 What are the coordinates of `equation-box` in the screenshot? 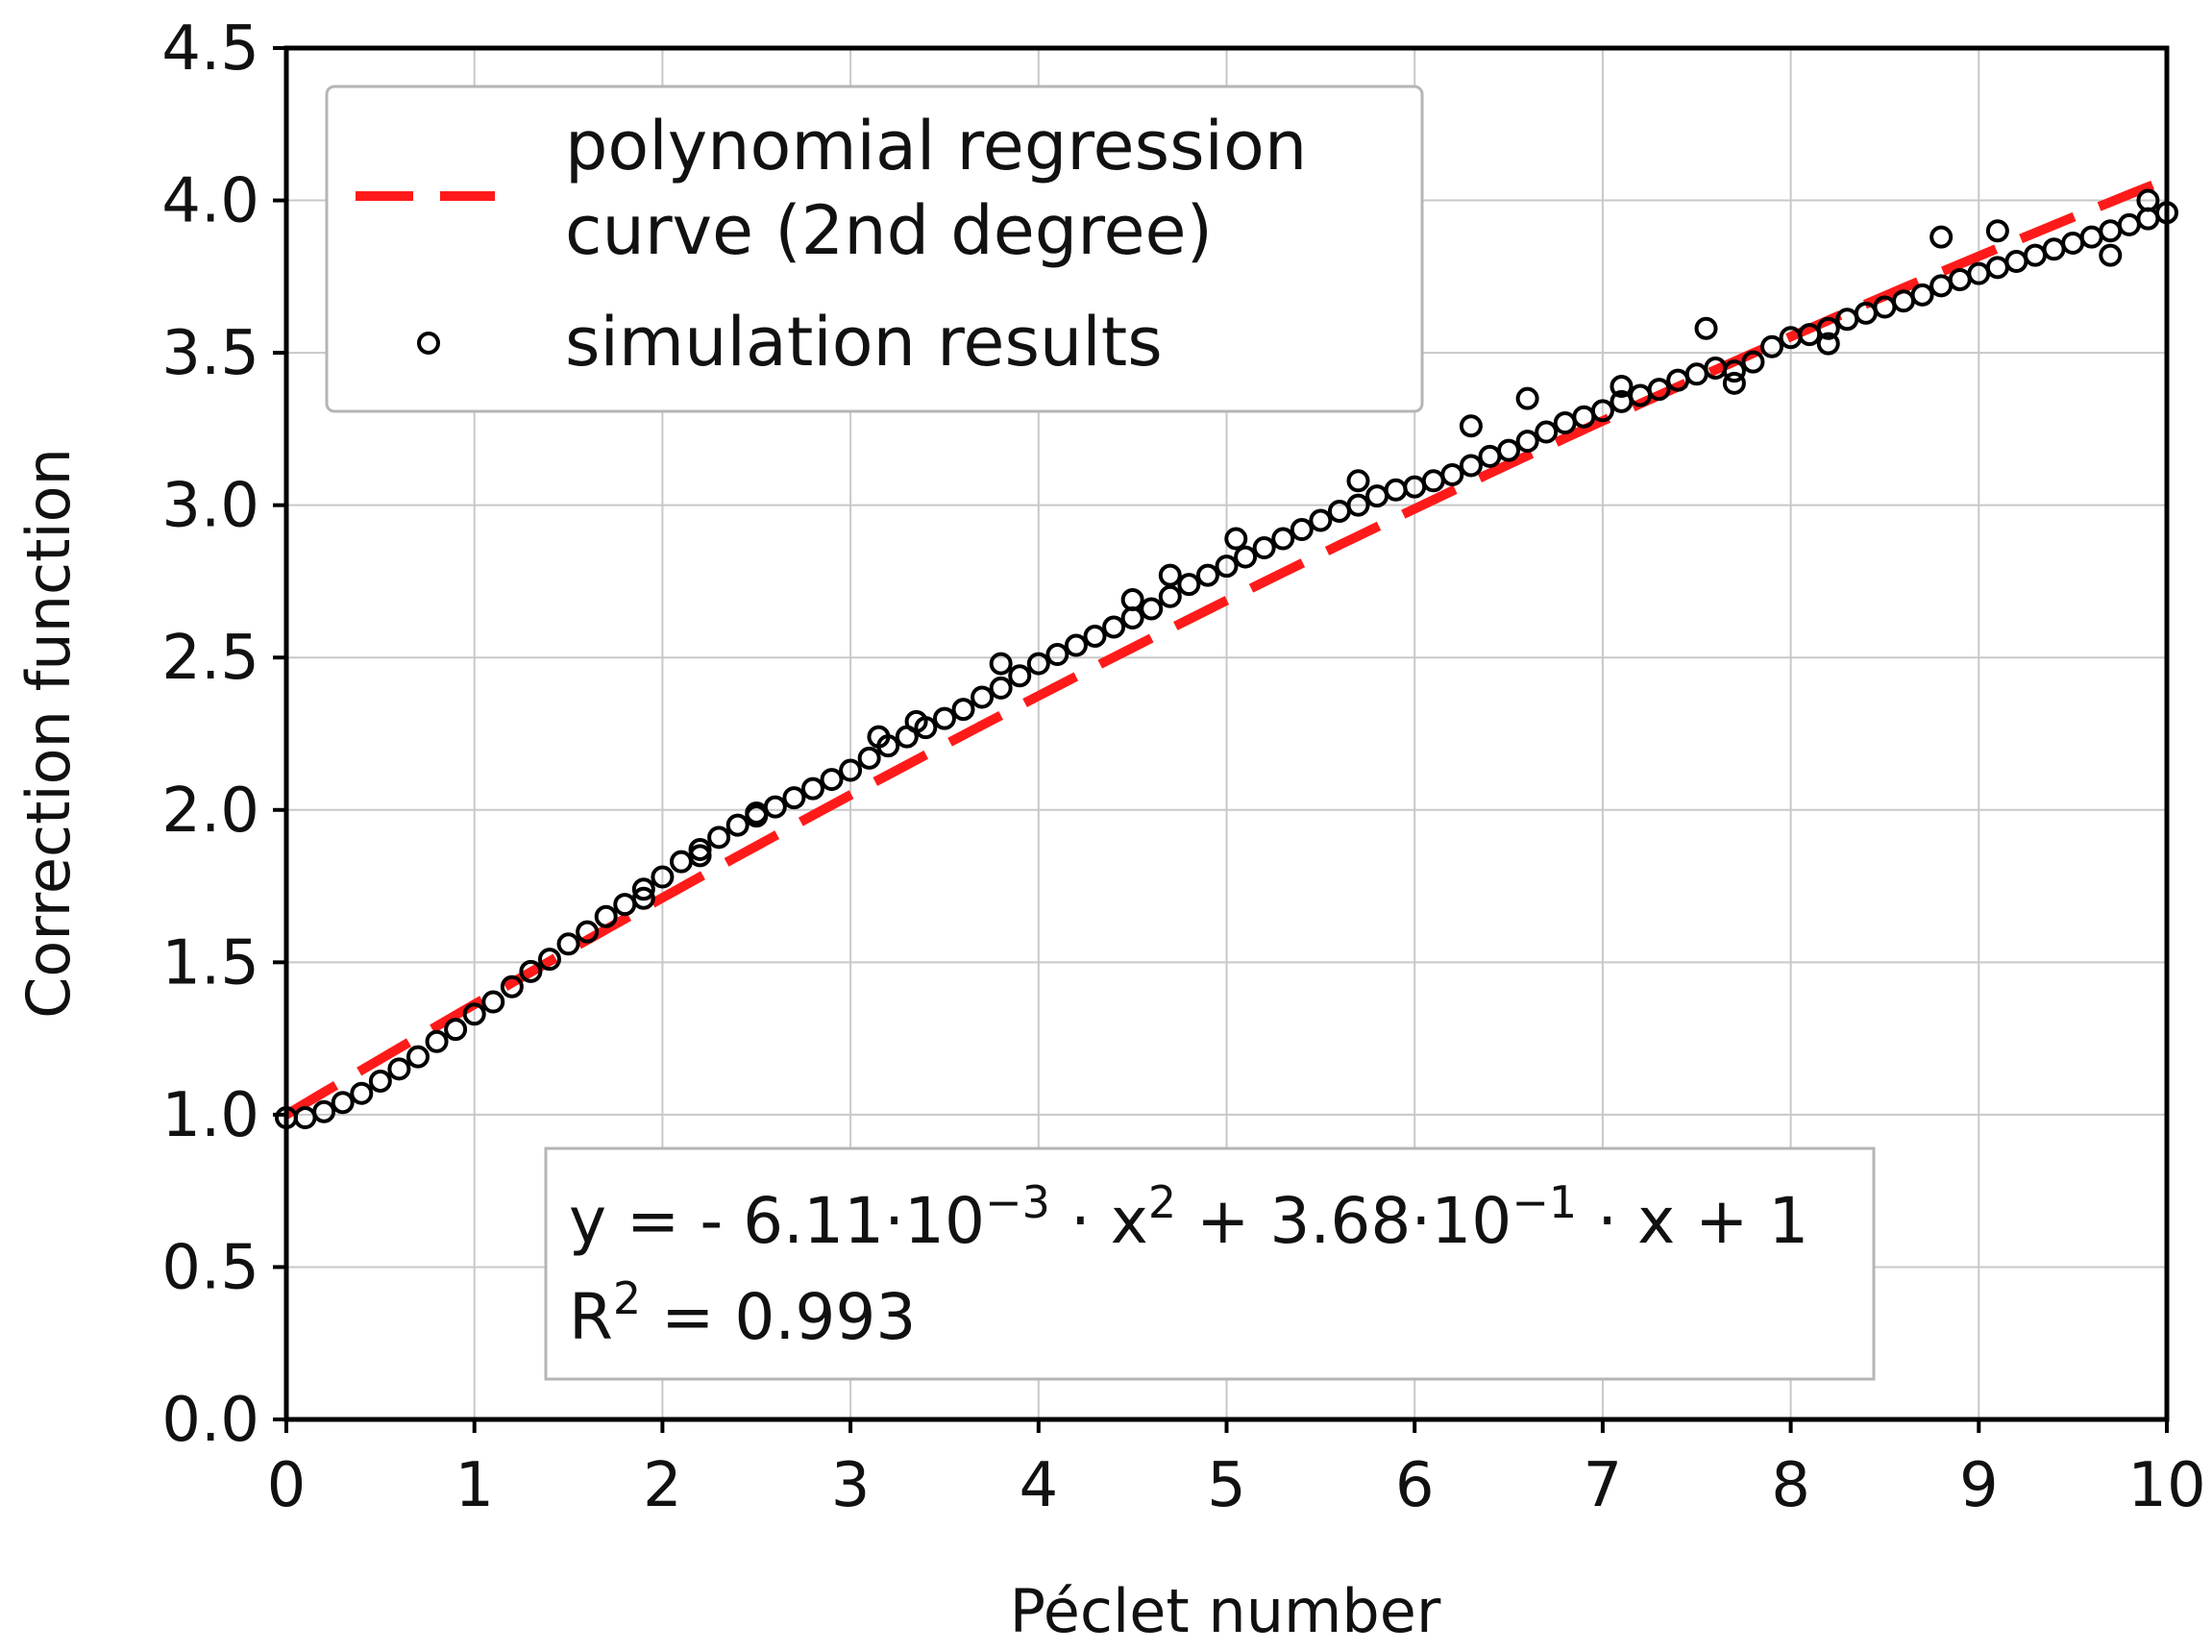 It's located at (1210, 1264).